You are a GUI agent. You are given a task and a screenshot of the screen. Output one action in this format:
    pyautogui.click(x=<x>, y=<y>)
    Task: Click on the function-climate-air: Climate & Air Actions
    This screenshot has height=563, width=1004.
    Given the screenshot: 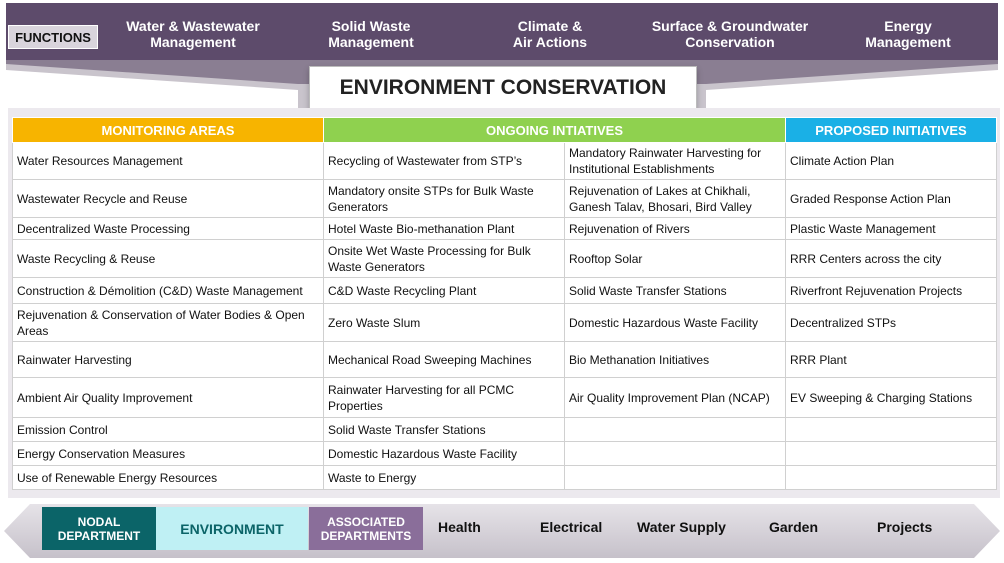 What is the action you would take?
    pyautogui.click(x=550, y=34)
    